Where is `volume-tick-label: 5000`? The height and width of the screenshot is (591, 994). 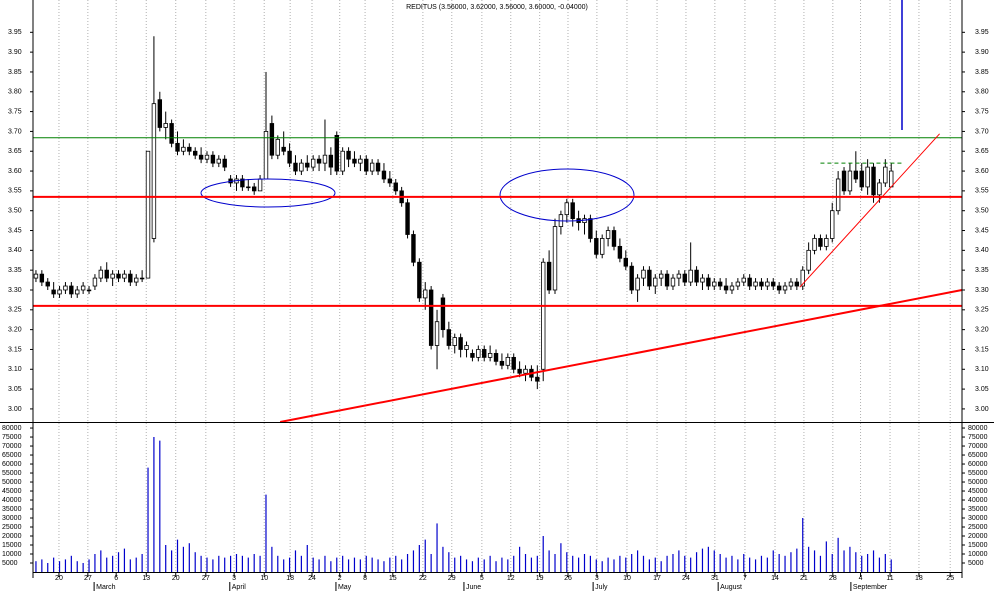
volume-tick-label: 5000 is located at coordinates (10, 563).